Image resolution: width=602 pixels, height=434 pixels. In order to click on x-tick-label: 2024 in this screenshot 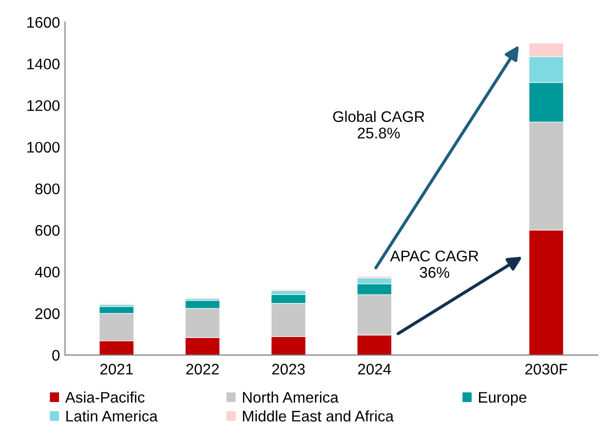, I will do `click(374, 369)`.